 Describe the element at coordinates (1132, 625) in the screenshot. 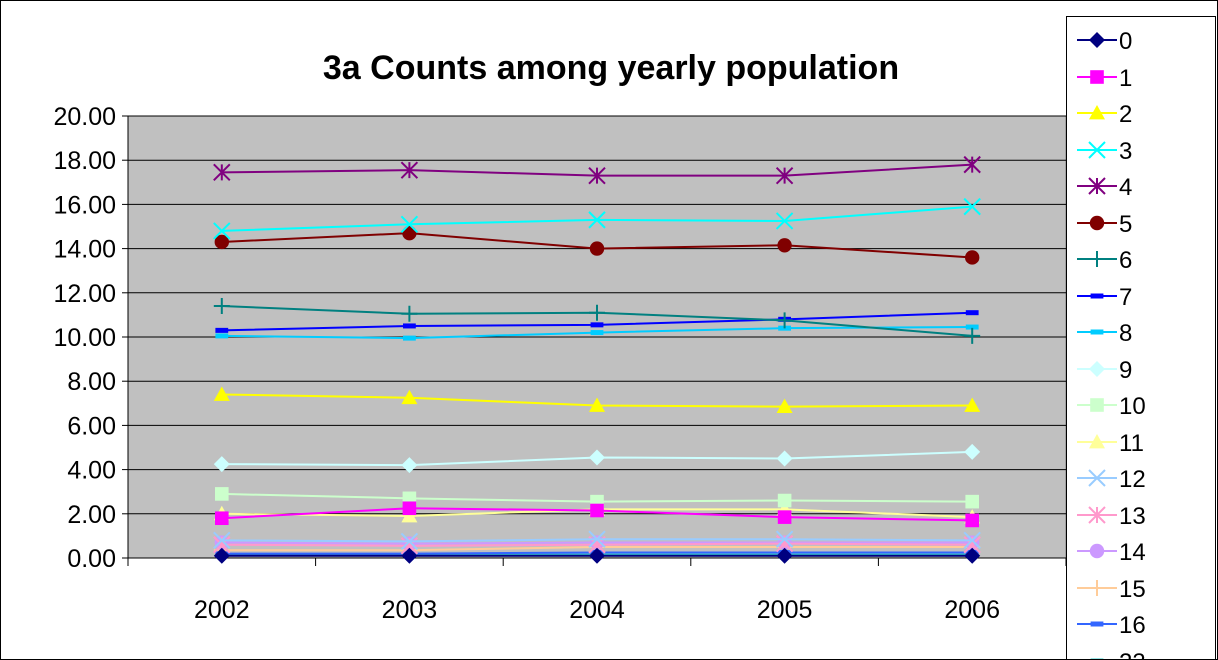

I see `legend-label: 16` at that location.